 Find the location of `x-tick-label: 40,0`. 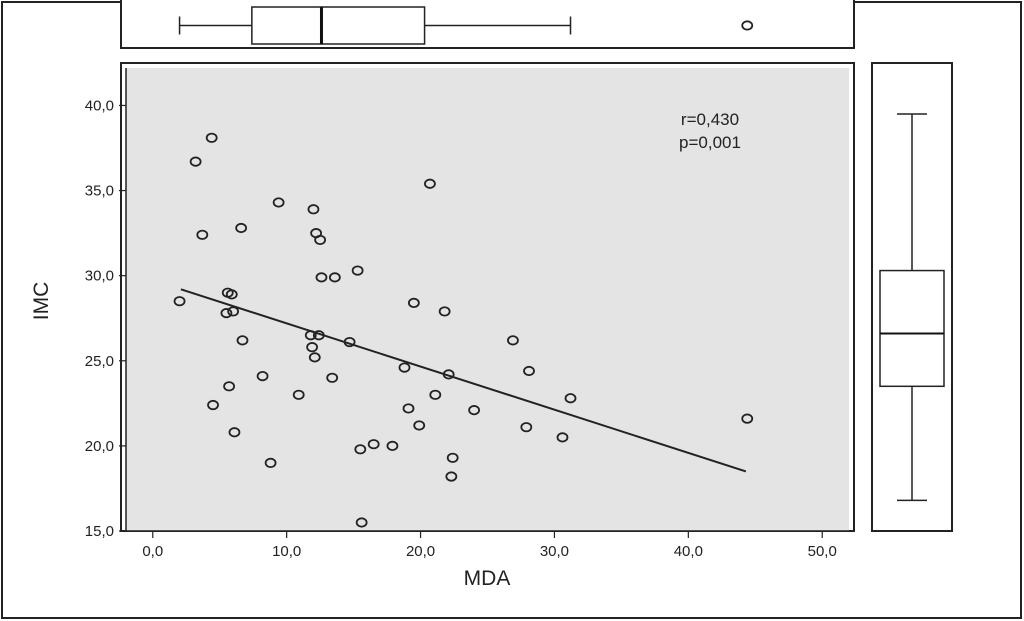

x-tick-label: 40,0 is located at coordinates (688, 551).